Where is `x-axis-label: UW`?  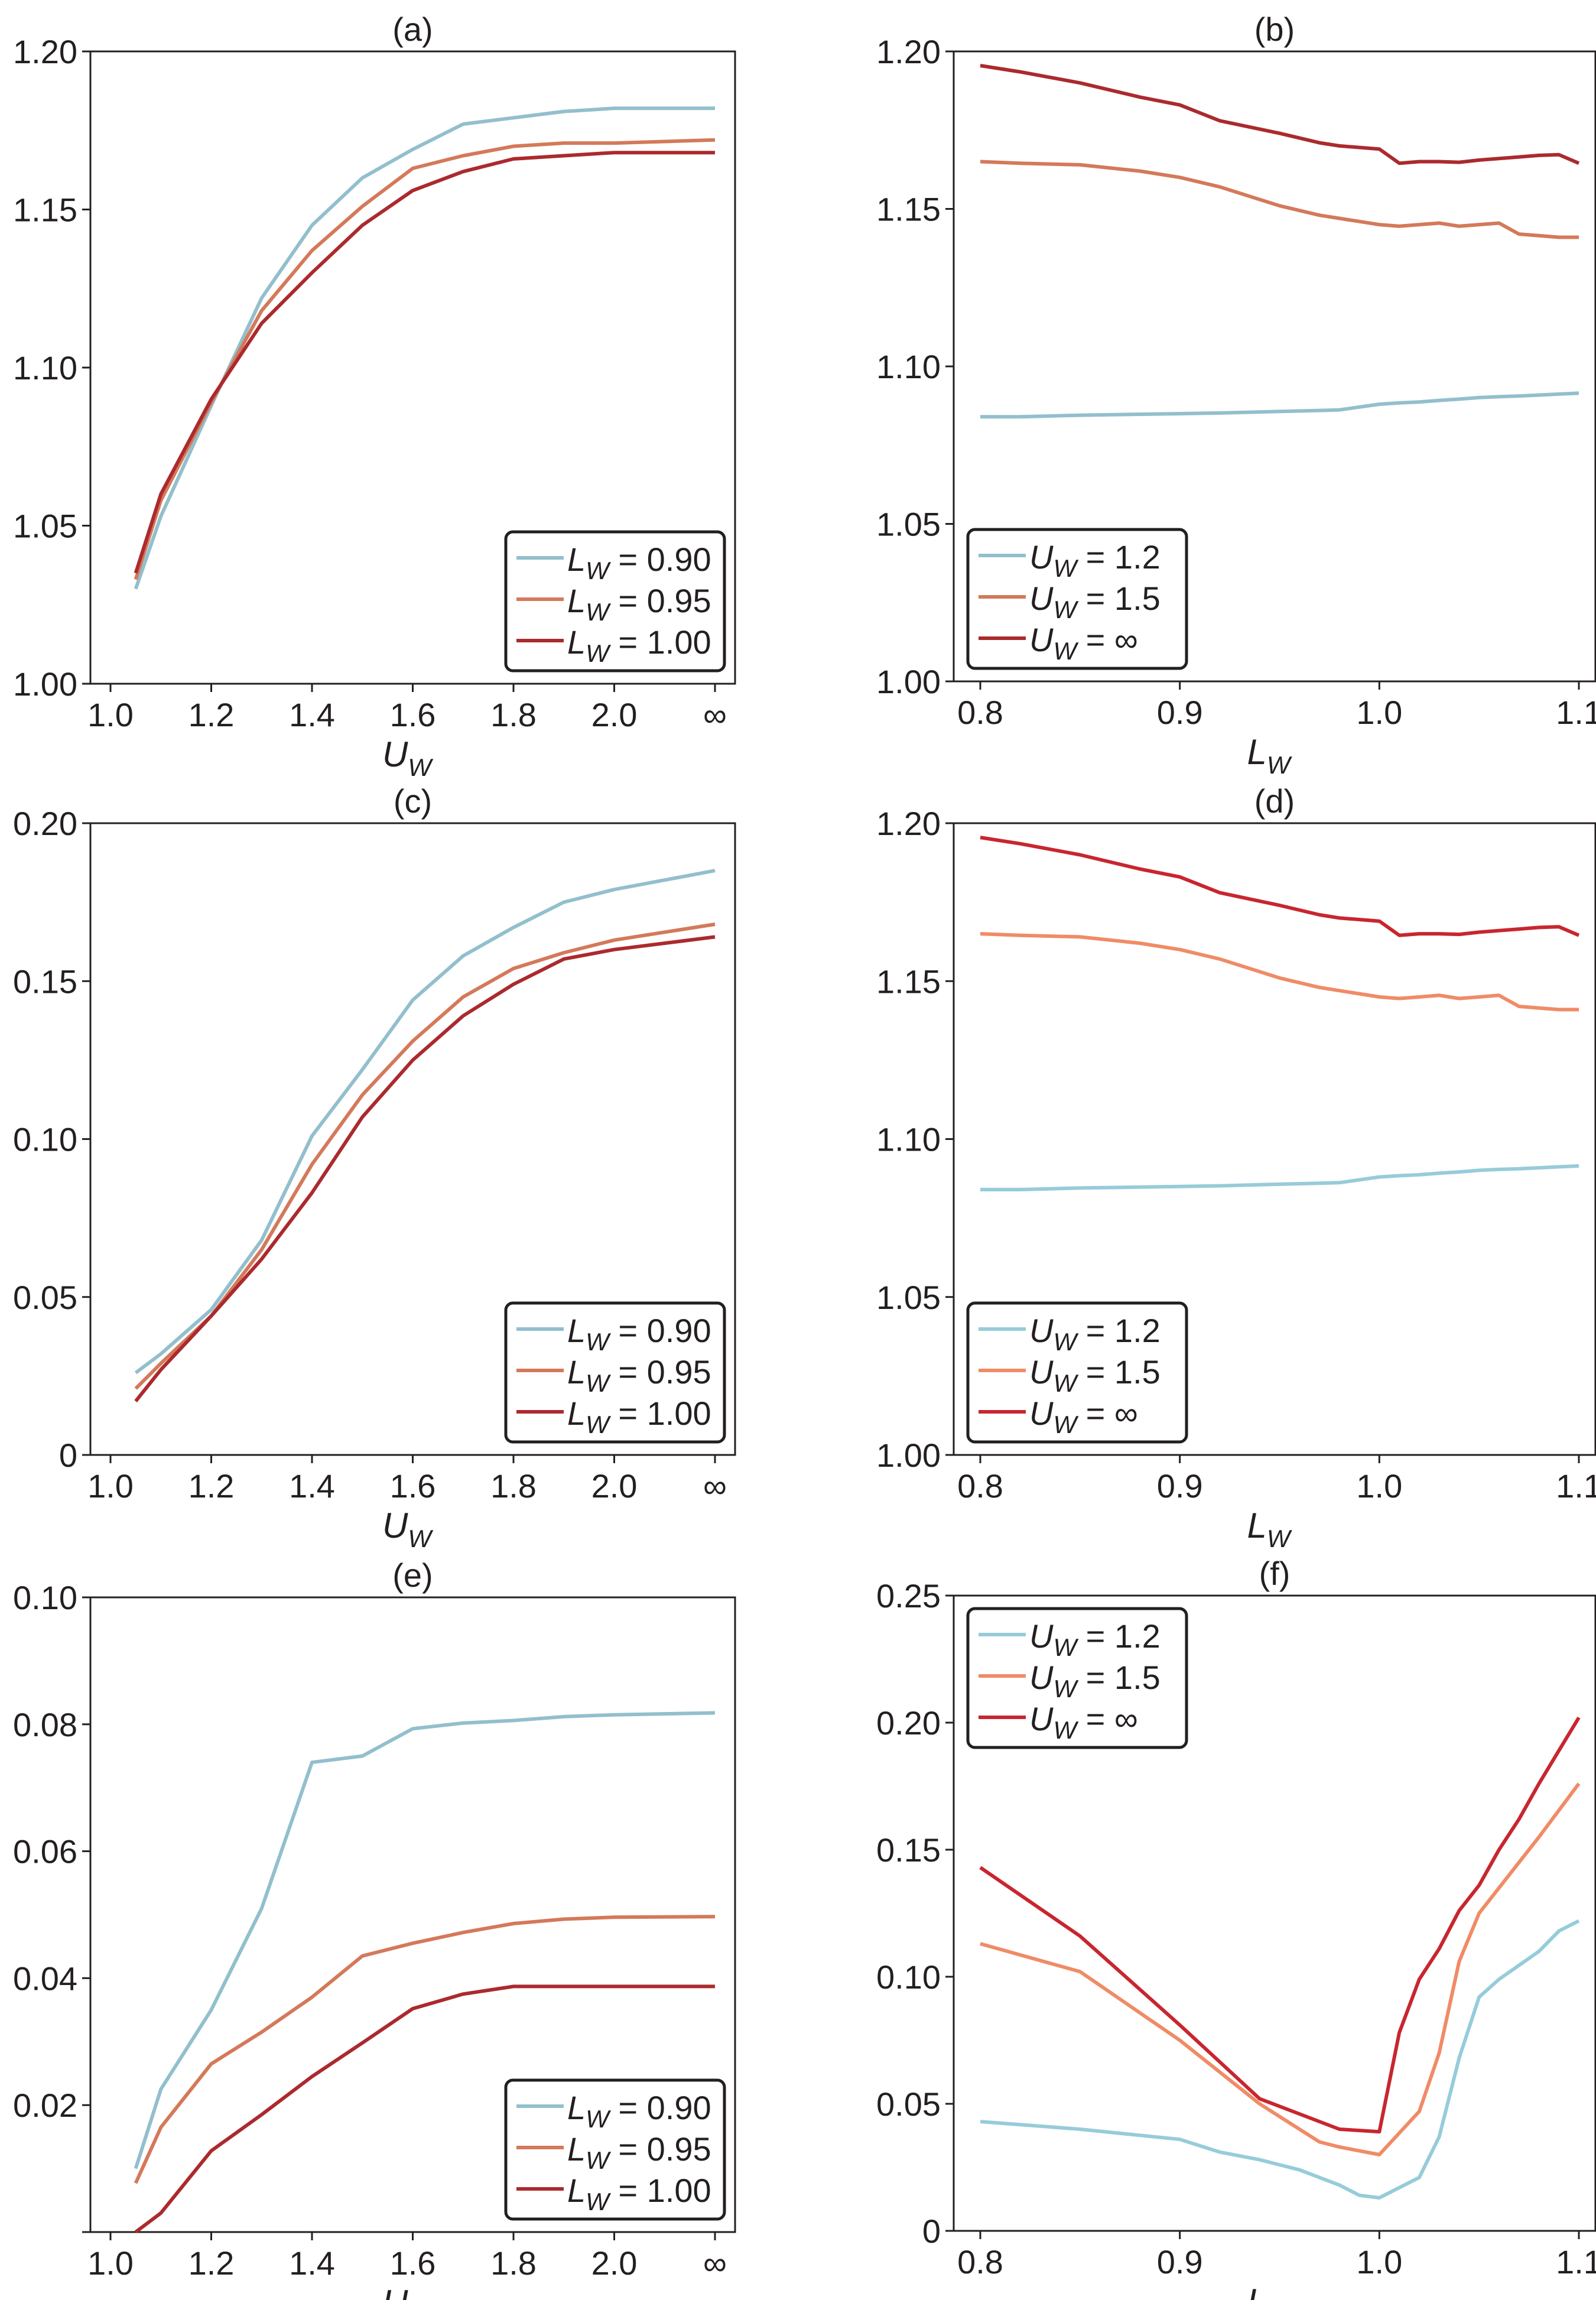
x-axis-label: UW is located at coordinates (407, 758).